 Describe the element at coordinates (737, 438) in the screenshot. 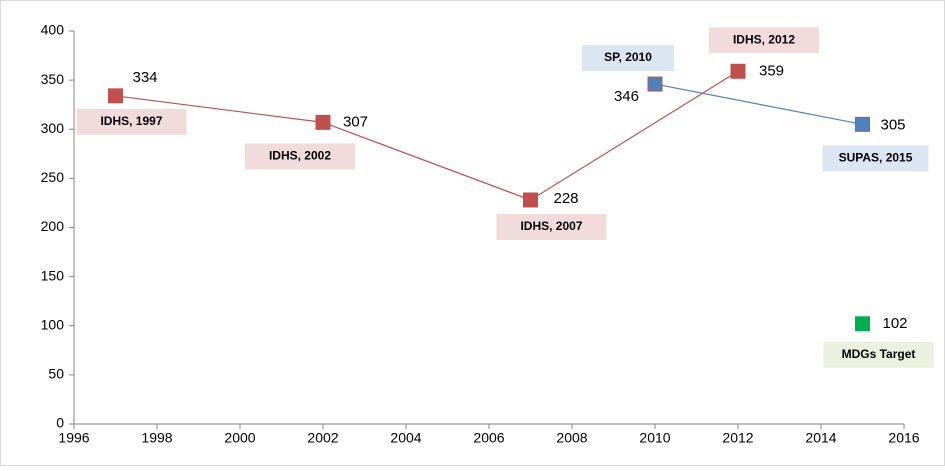

I see `x-tick-label: 2012` at that location.